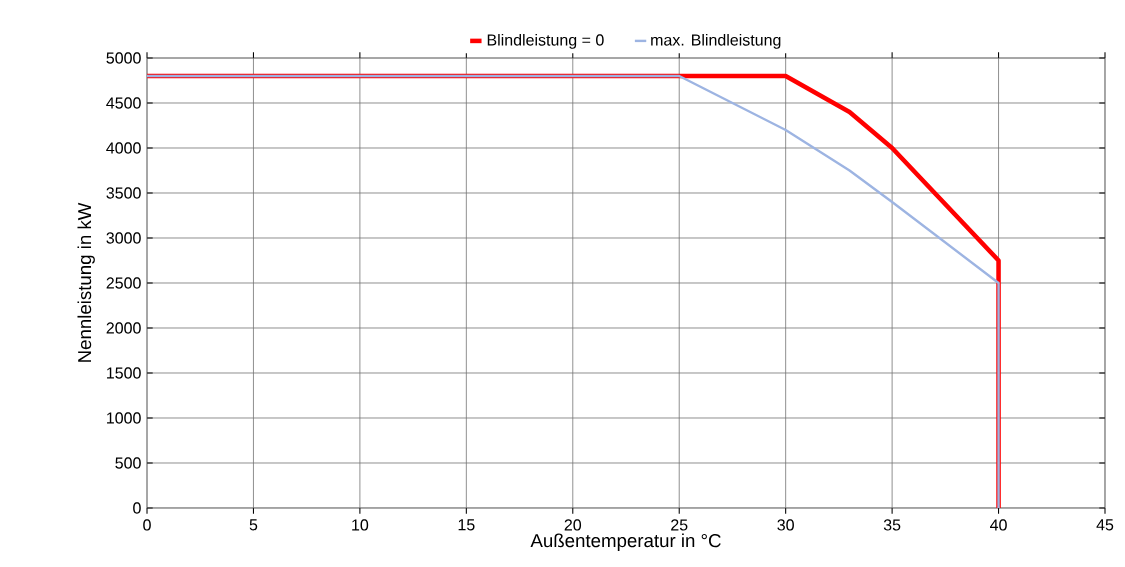 The image size is (1125, 567). What do you see at coordinates (123, 103) in the screenshot?
I see `y-tick-label: 4500` at bounding box center [123, 103].